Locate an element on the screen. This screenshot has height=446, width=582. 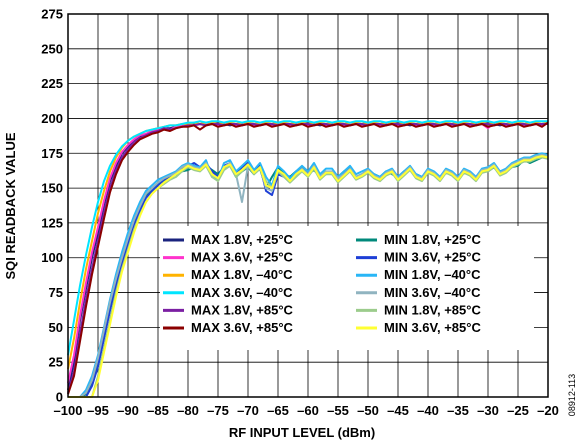
legend-label-2: MAX 3.6V, +25°C is located at coordinates (242, 257).